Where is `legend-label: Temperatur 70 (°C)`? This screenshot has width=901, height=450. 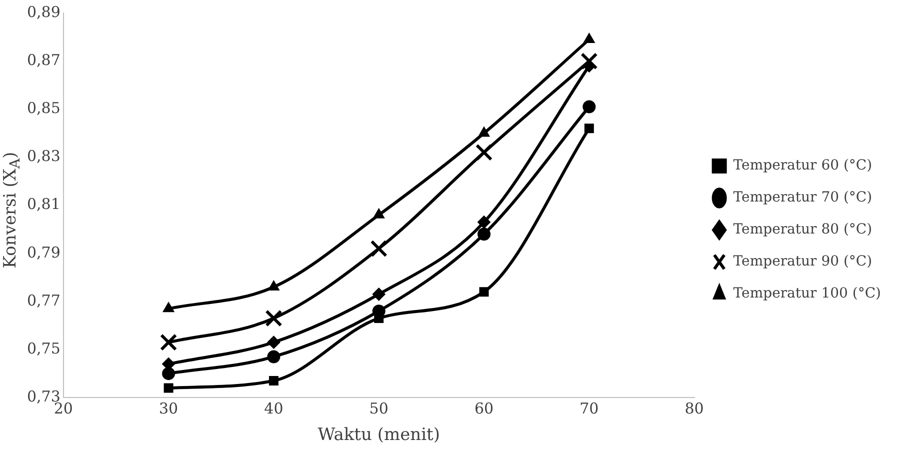 legend-label: Temperatur 70 (°C) is located at coordinates (802, 198).